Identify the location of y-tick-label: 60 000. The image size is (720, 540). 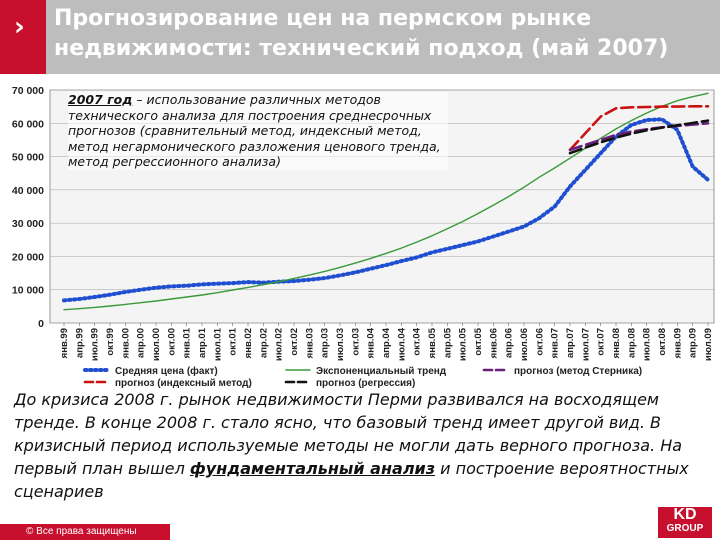
(28, 124).